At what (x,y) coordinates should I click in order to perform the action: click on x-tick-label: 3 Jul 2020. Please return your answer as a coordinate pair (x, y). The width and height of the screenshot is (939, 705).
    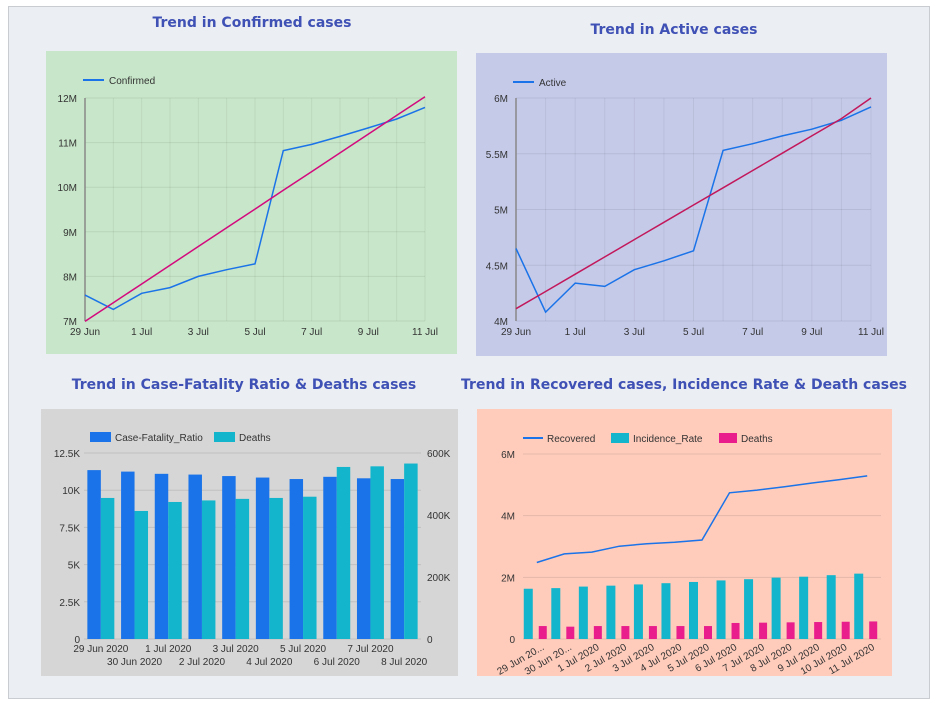
    Looking at the image, I should click on (236, 649).